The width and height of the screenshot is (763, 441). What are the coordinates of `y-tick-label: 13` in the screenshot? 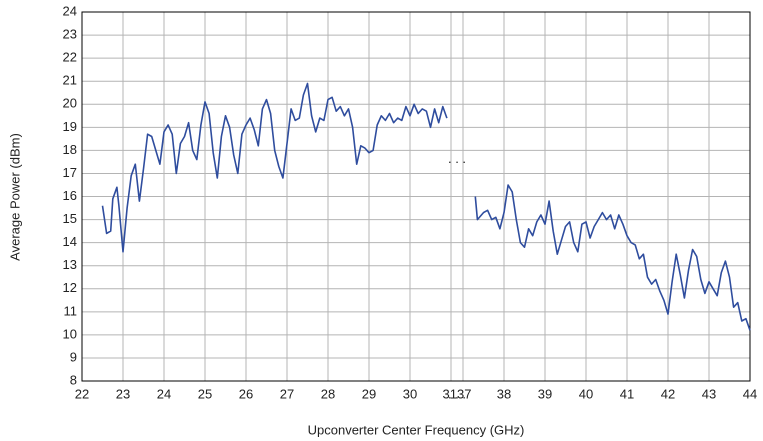 It's located at (70, 264).